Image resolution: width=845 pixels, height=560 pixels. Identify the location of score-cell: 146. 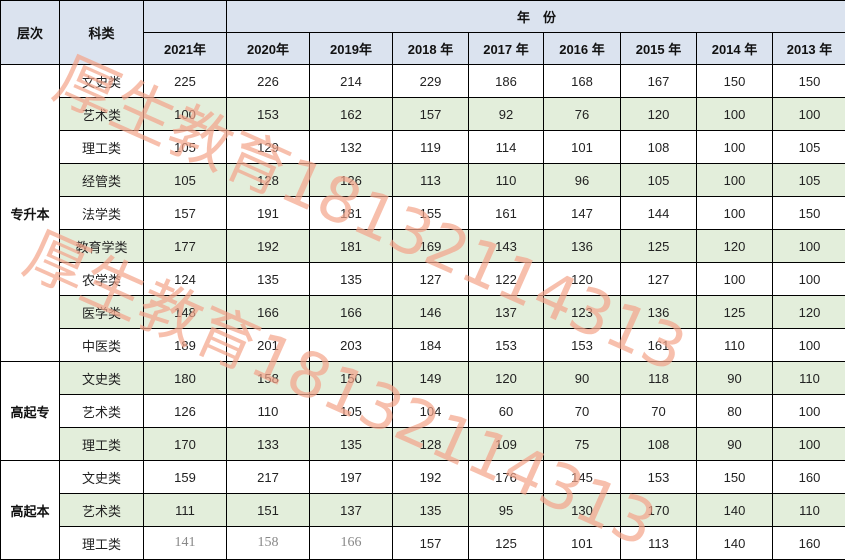
(431, 312).